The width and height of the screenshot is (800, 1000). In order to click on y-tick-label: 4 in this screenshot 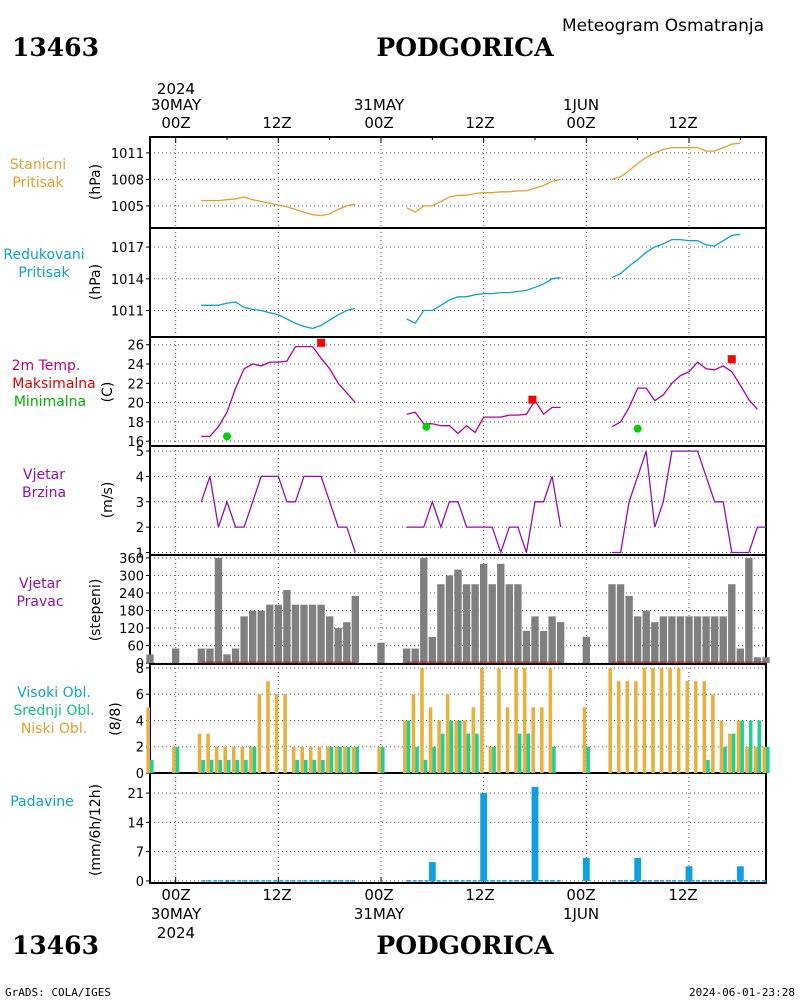, I will do `click(140, 721)`.